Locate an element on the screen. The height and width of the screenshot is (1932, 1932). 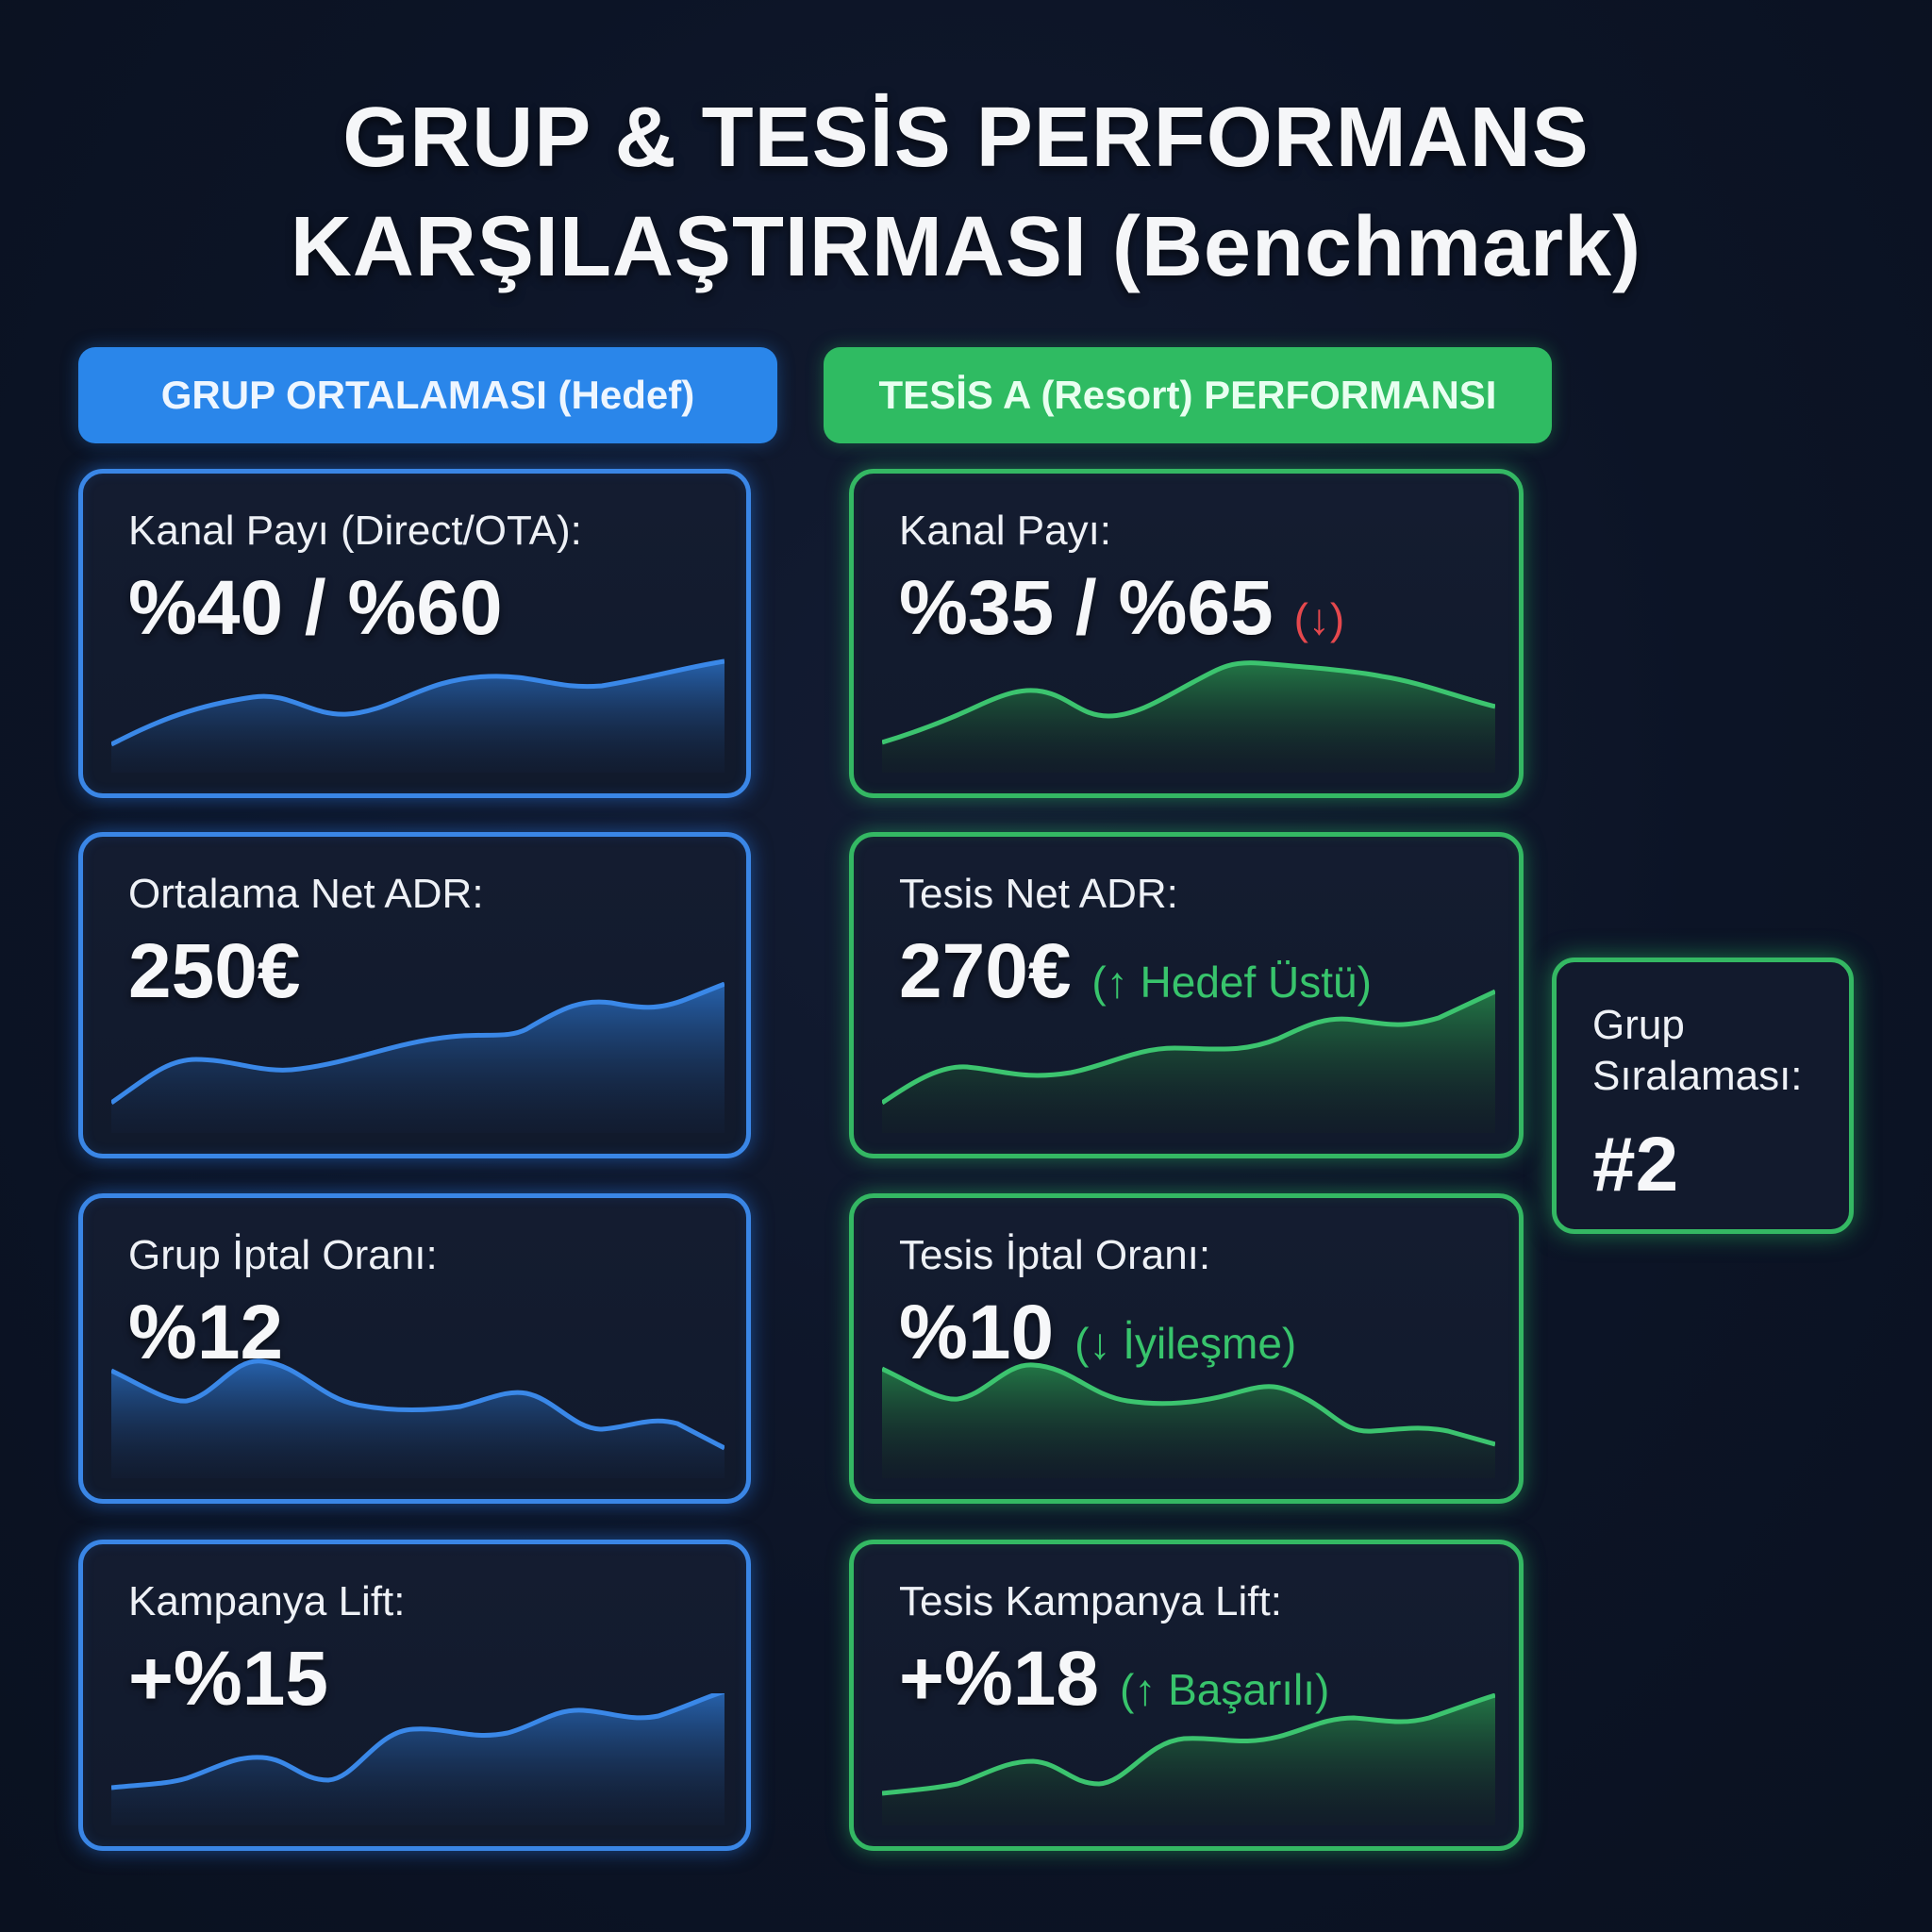
group-channel-share-card: Kanal Payı (Direct/OTA): %40 / %60 is located at coordinates (415, 633).